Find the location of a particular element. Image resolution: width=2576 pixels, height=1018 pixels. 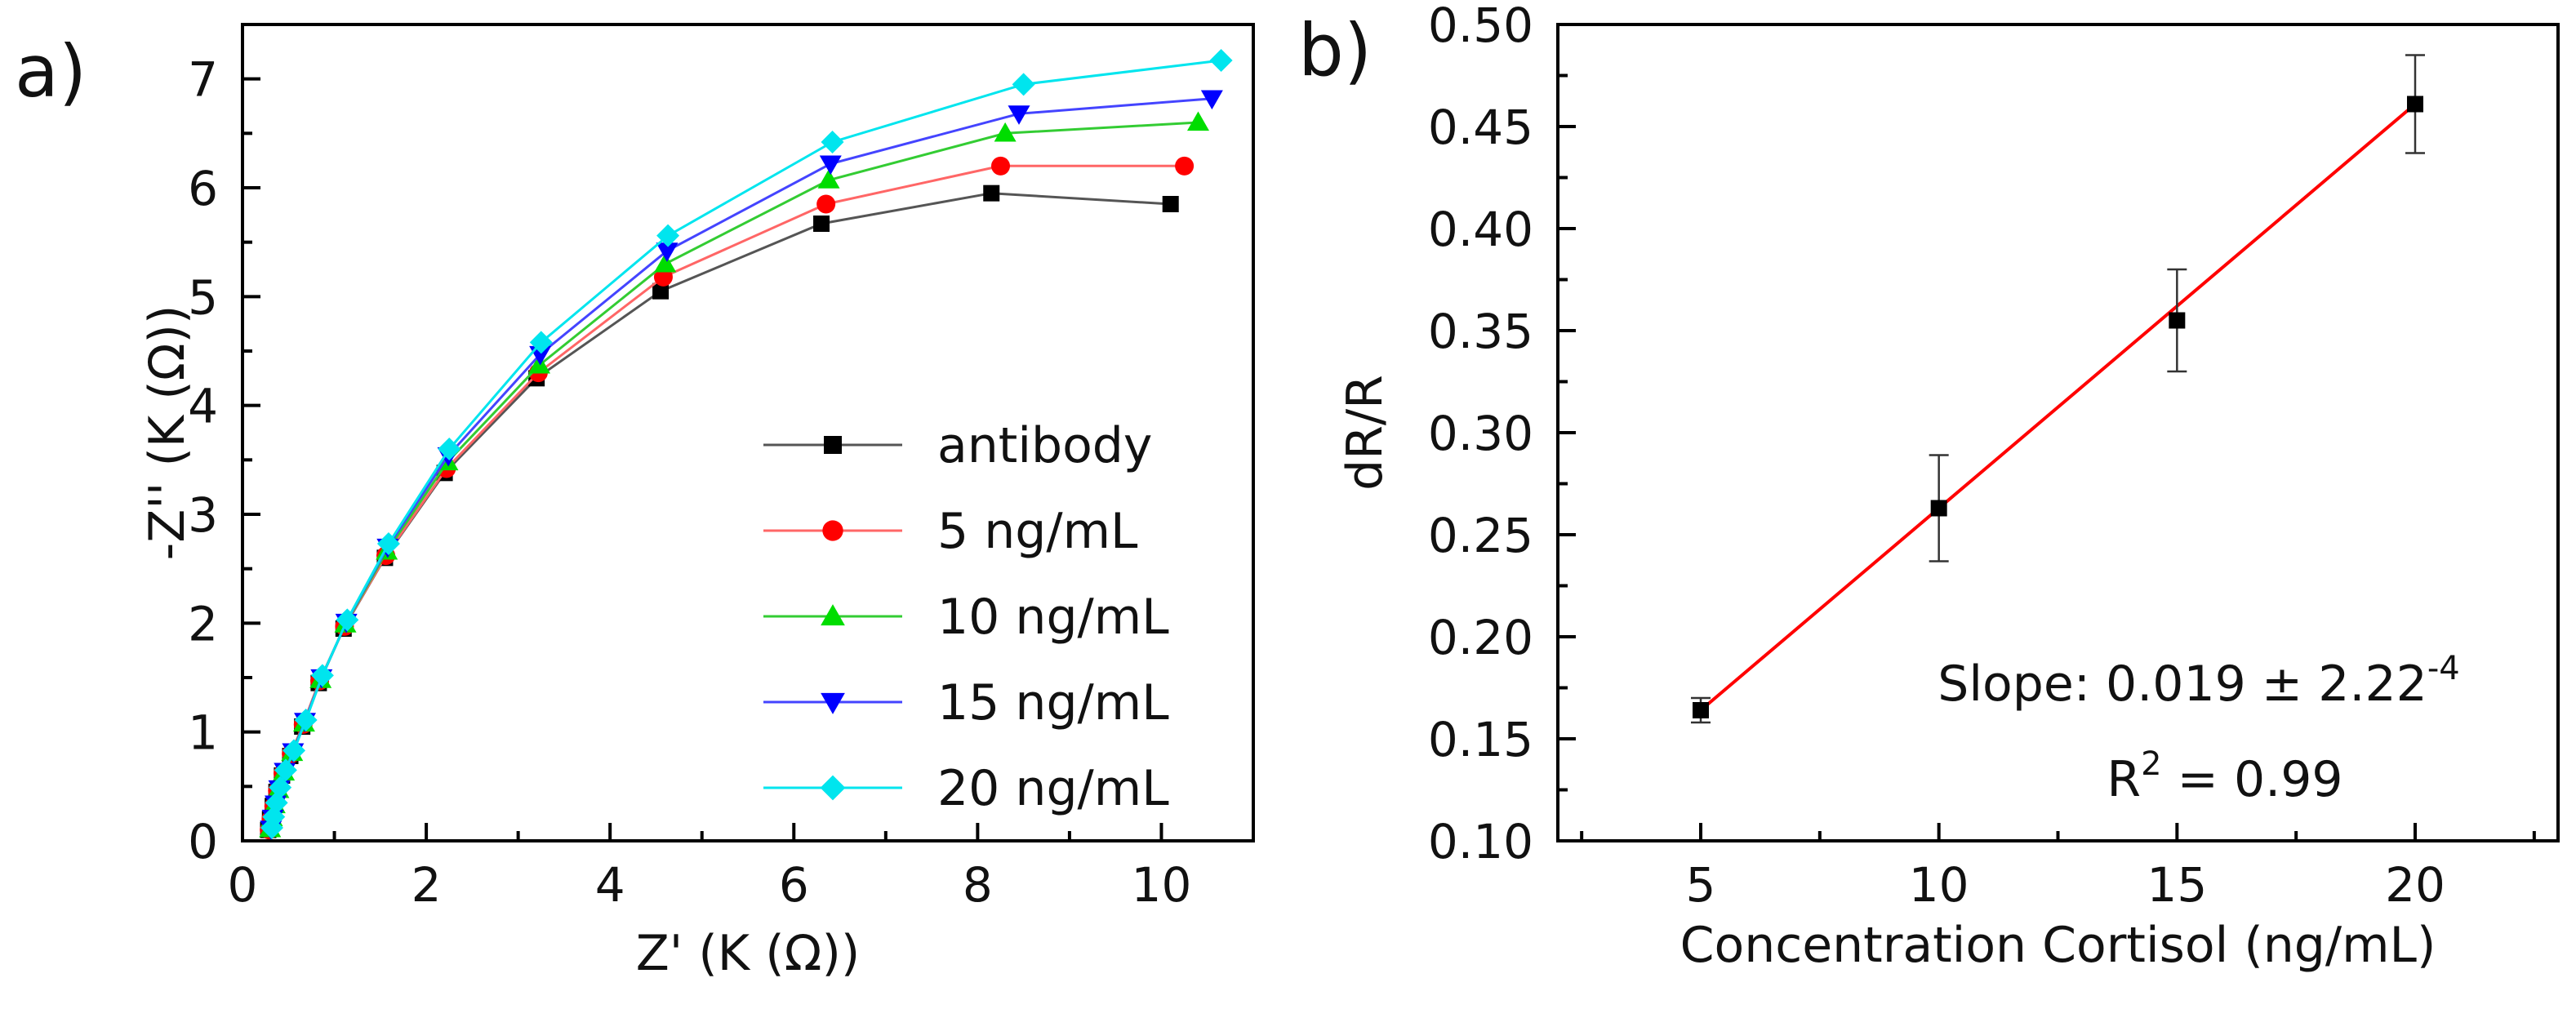

panel-a-y-tick-label: 3 is located at coordinates (203, 515).